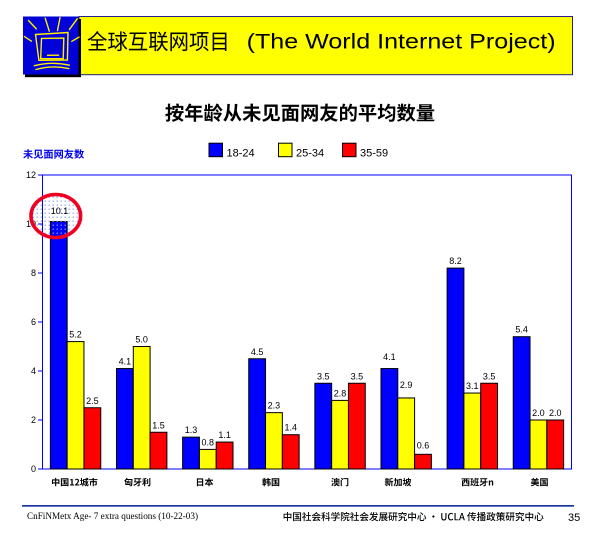  Describe the element at coordinates (274, 406) in the screenshot. I see `svg-text: 2.3` at that location.